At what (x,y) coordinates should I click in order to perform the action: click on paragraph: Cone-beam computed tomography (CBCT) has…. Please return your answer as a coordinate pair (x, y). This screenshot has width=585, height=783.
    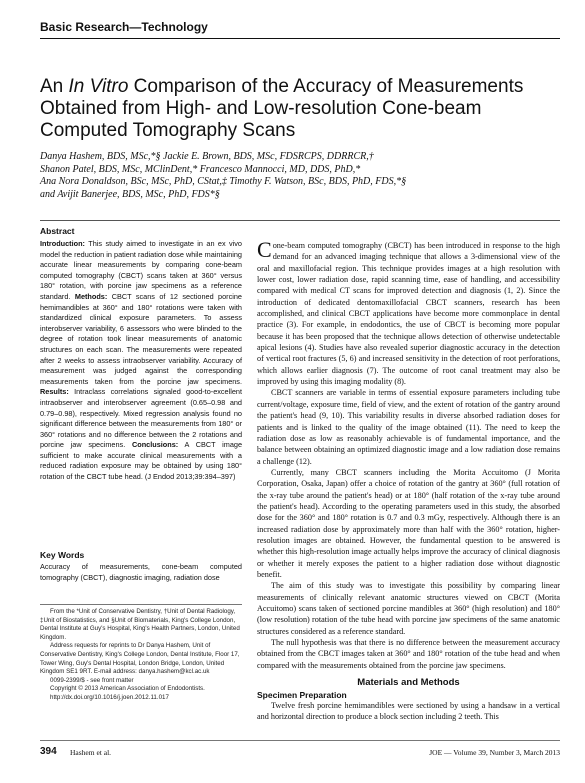
    Looking at the image, I should click on (408, 312).